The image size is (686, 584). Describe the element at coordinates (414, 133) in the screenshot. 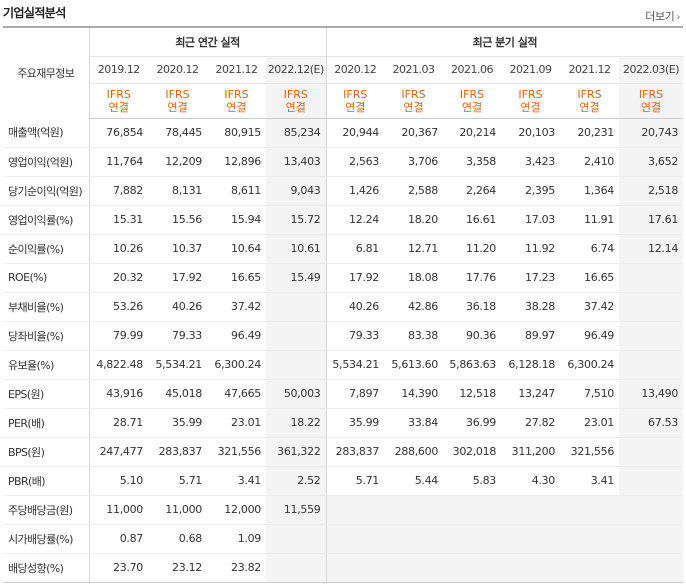

I see `quarter-value-cell: 20,367` at that location.